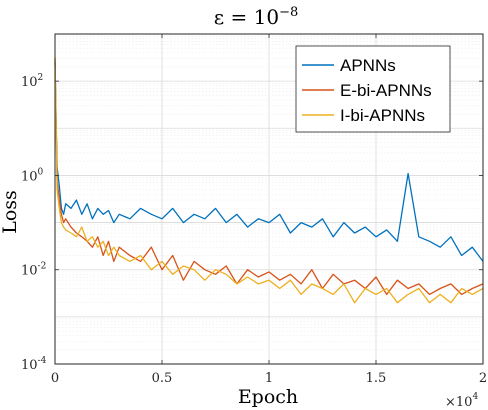  What do you see at coordinates (458, 402) in the screenshot?
I see `x-multiplier-base: ×10` at bounding box center [458, 402].